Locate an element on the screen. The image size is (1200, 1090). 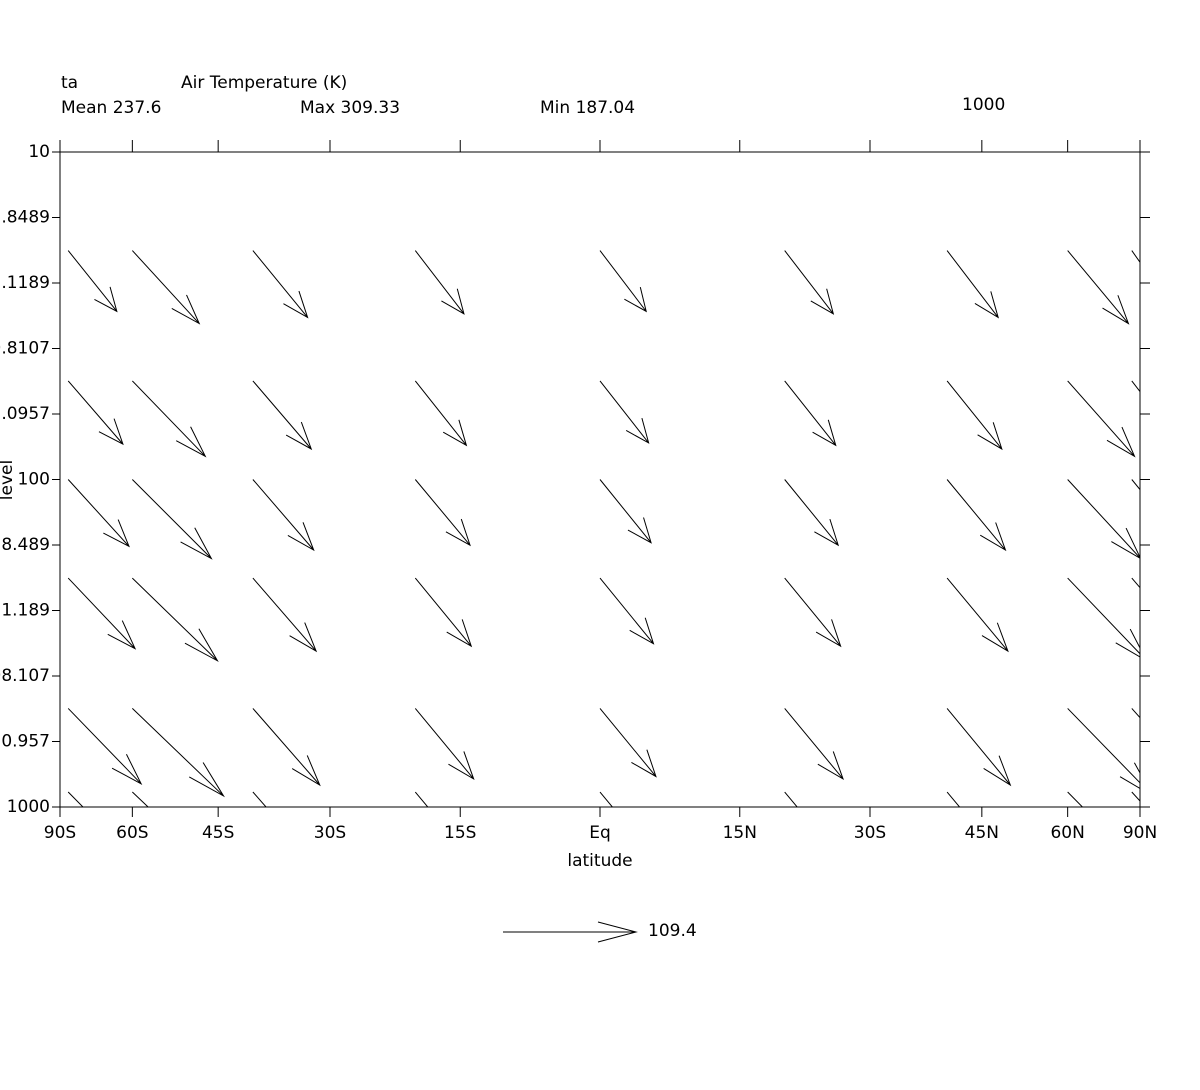
x-tick-label: 60N is located at coordinates (1067, 833).